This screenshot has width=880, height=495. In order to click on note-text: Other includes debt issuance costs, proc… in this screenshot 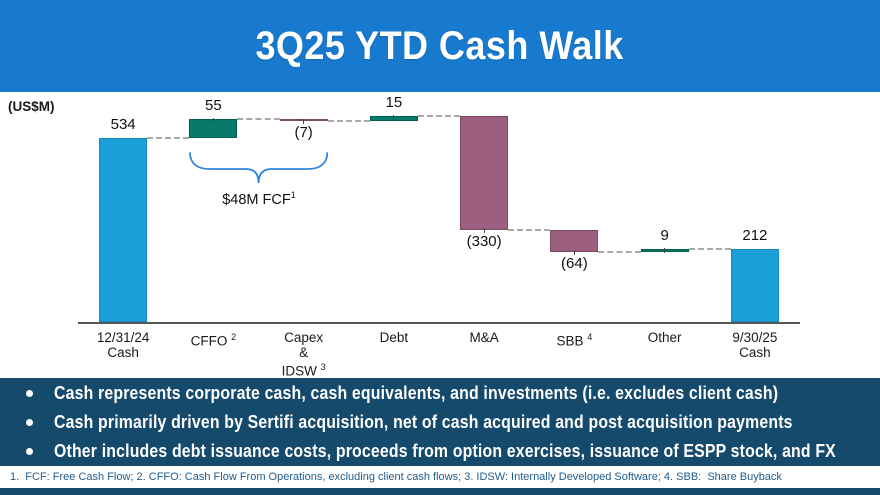, I will do `click(445, 450)`.